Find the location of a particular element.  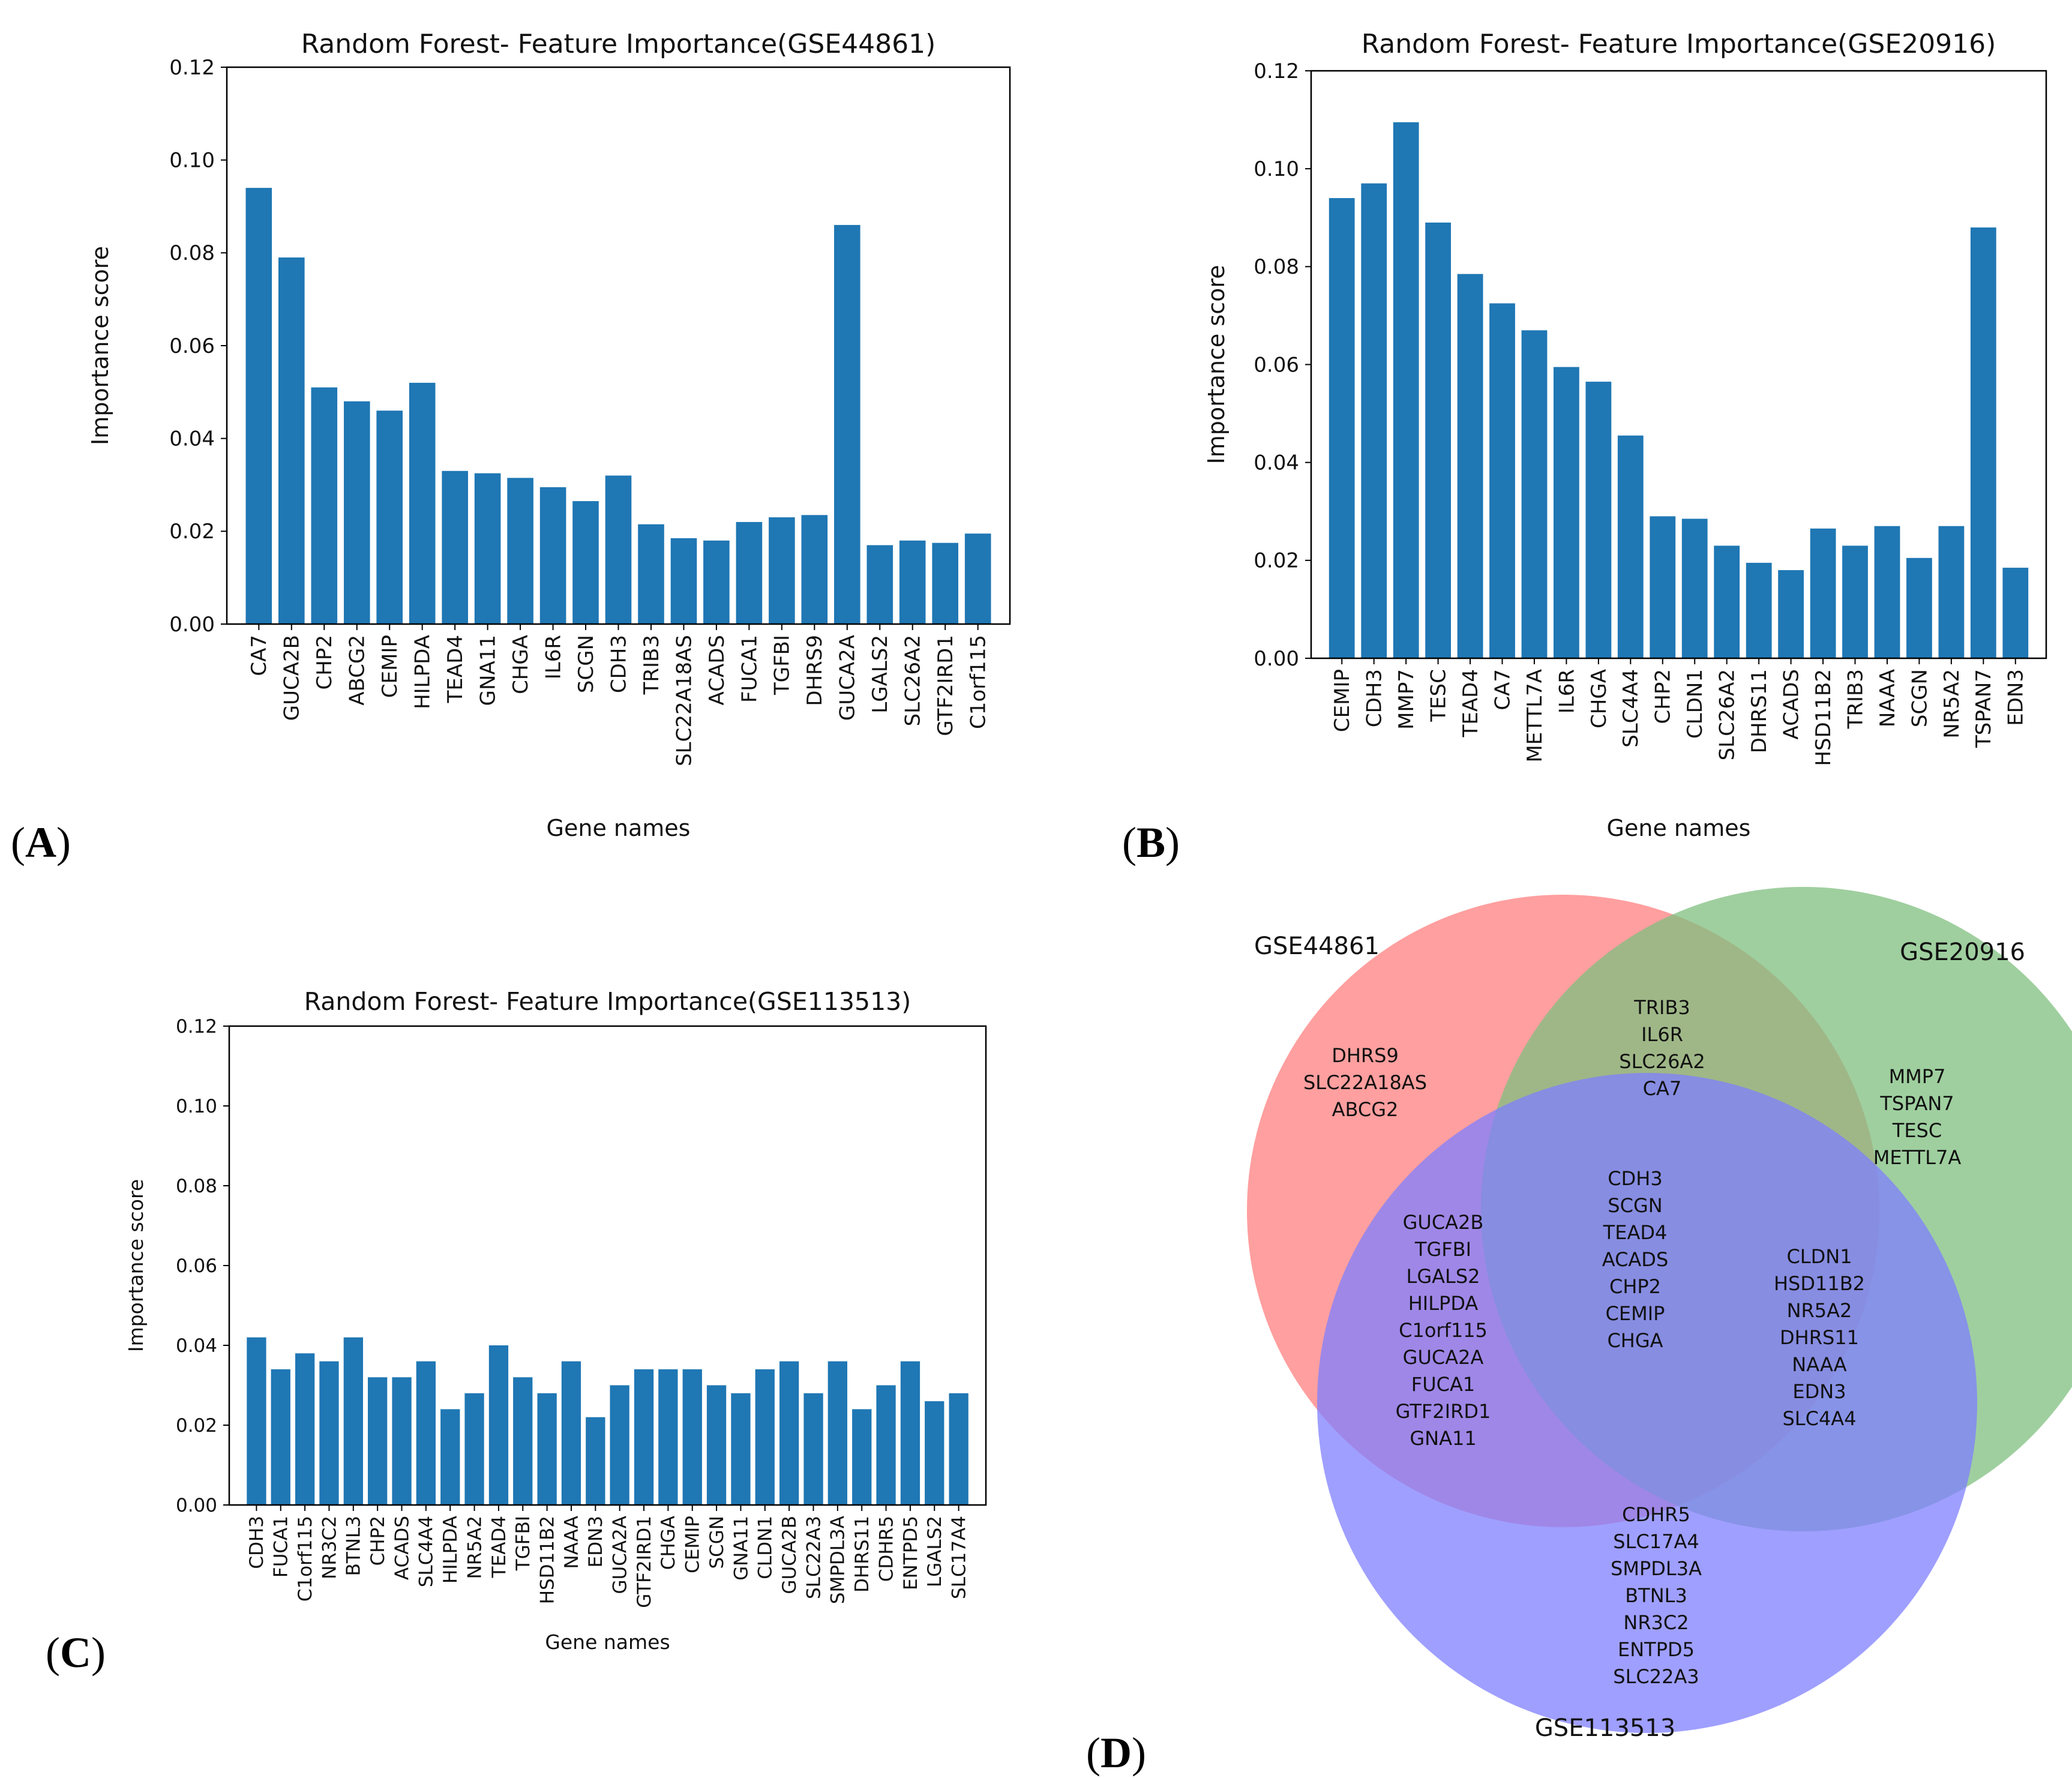

bar-fuca1 is located at coordinates (749, 572).